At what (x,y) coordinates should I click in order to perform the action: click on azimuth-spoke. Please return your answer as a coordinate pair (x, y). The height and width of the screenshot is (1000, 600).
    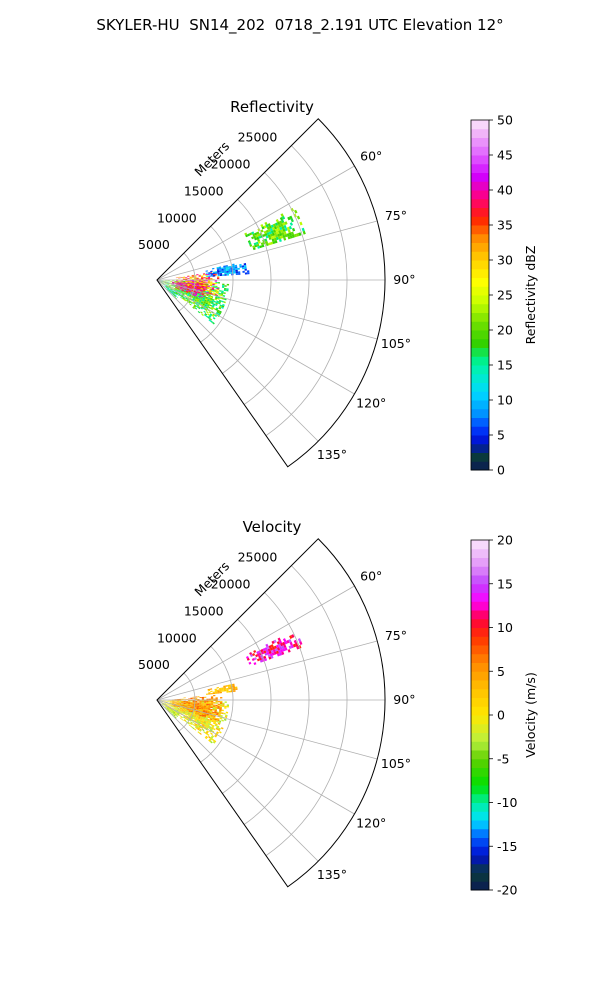
    Looking at the image, I should click on (237, 780).